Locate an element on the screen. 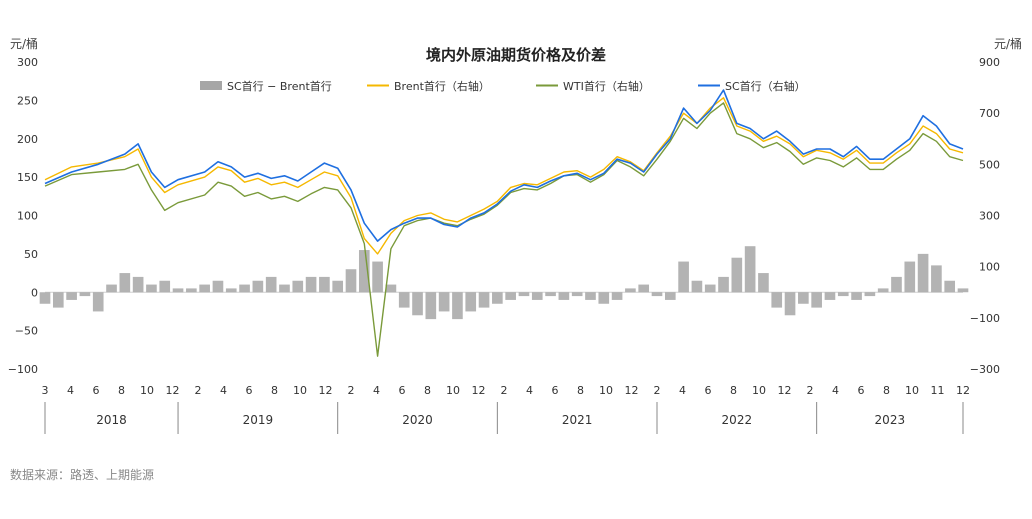 The image size is (1032, 519). right-tick-label: −100 is located at coordinates (985, 318).